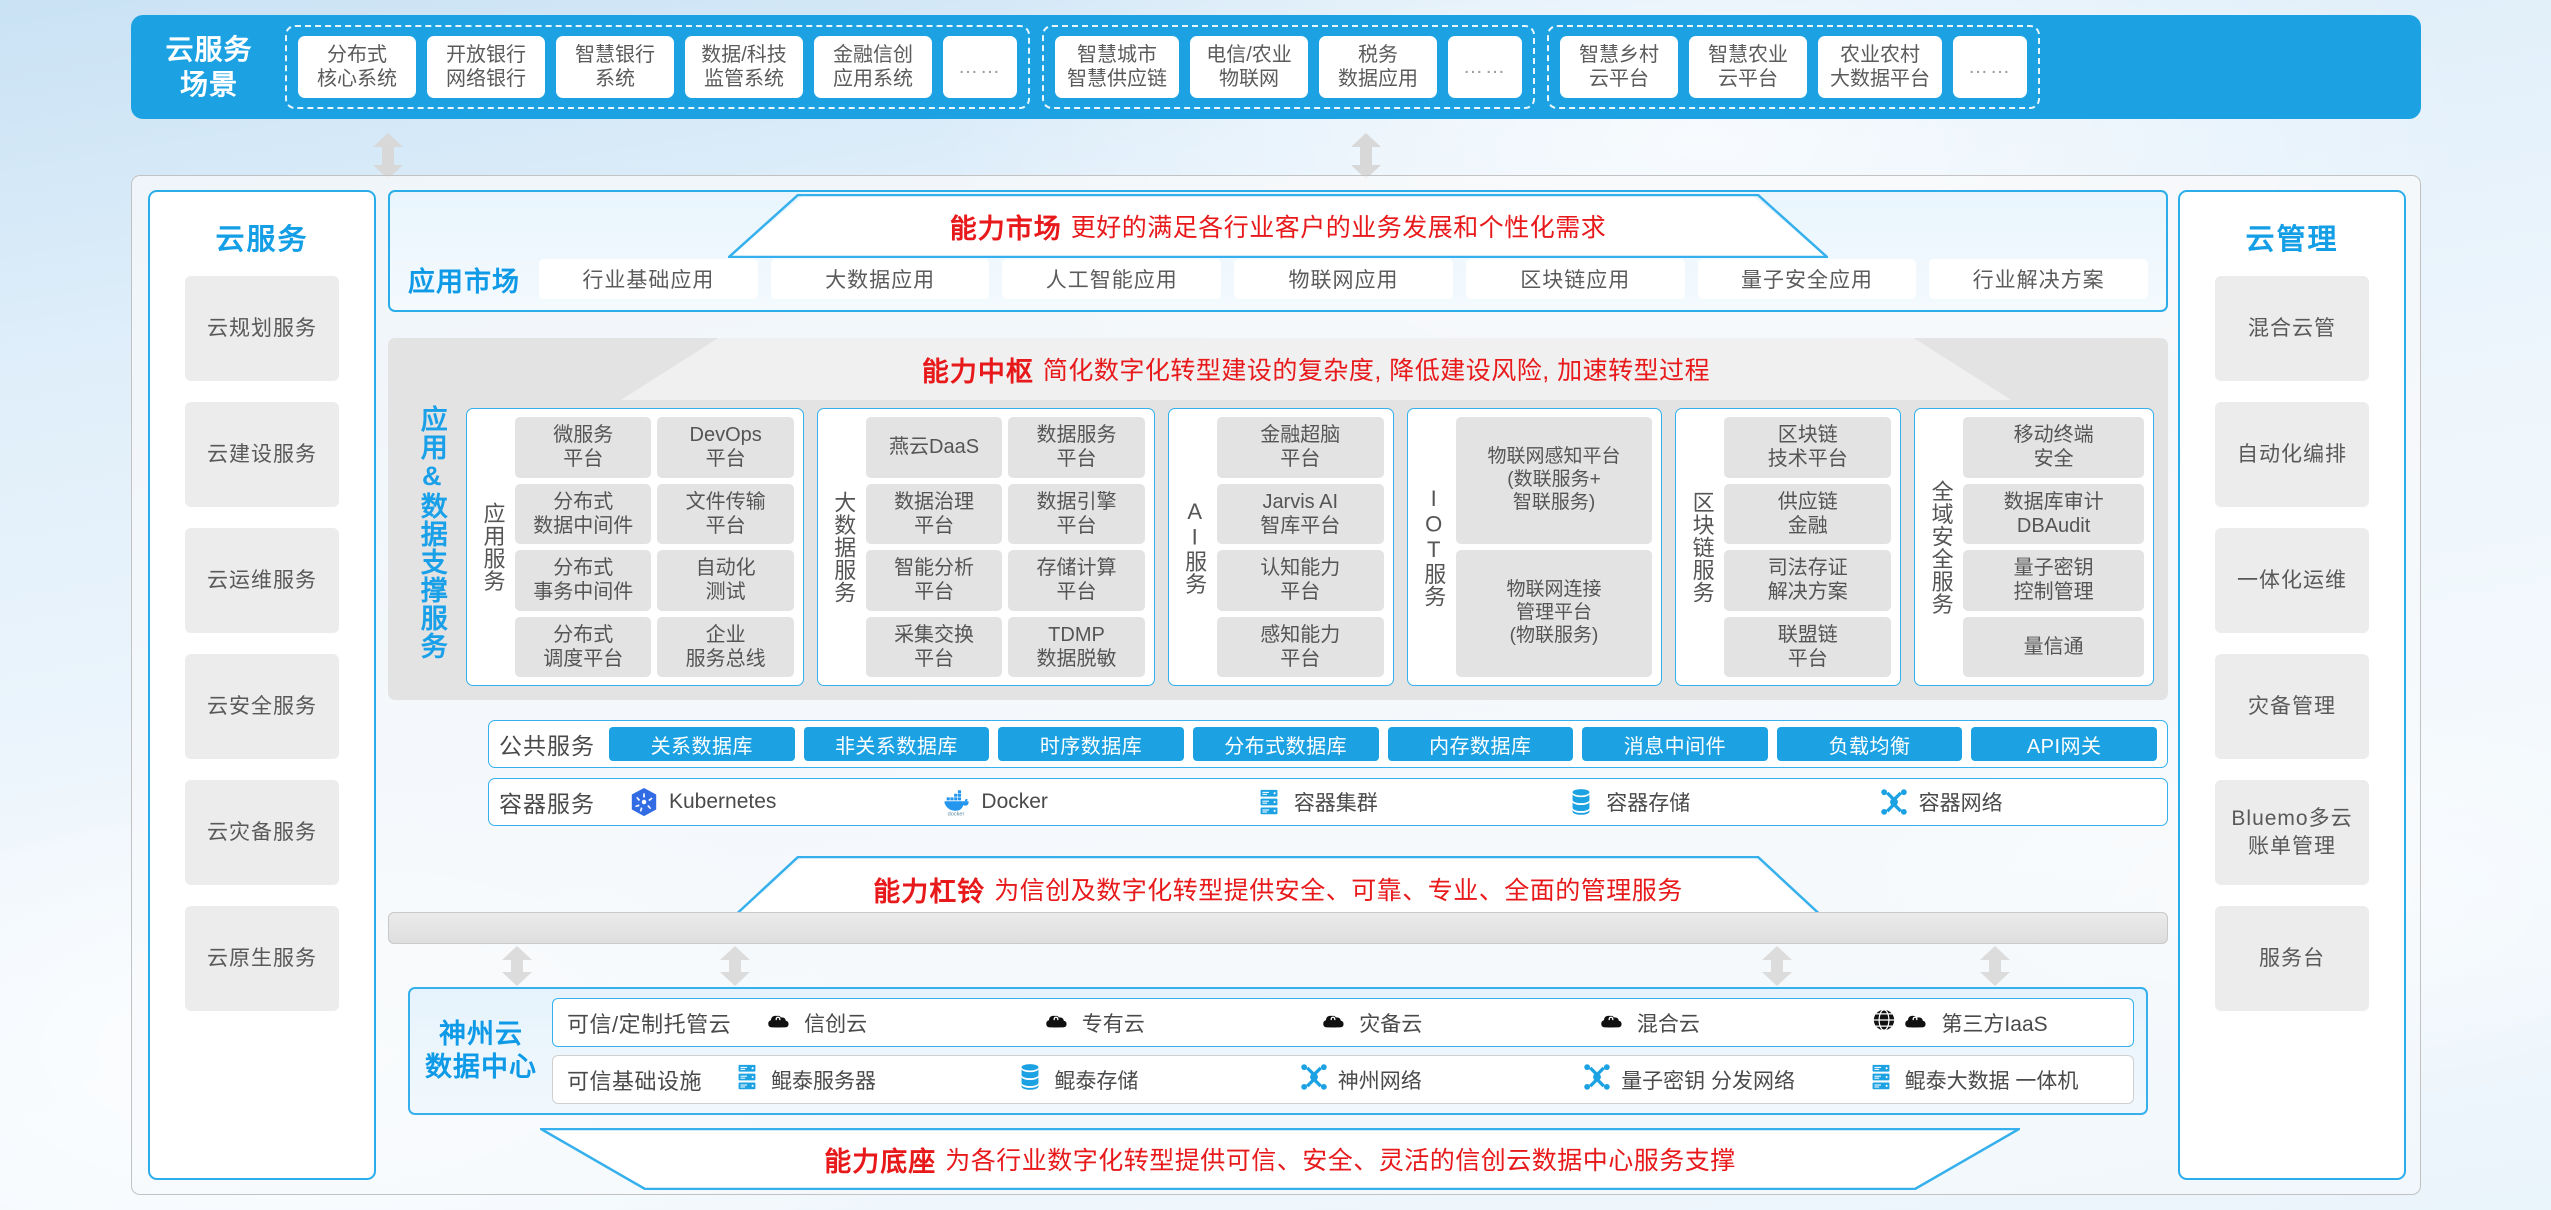  I want to click on container-service-item: 容器集群, so click(1376, 802).